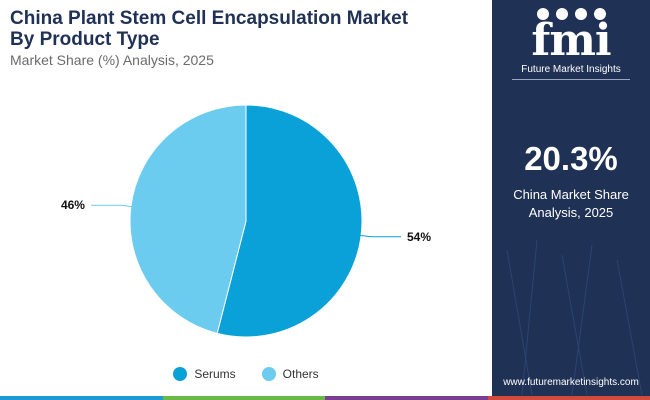 Image resolution: width=650 pixels, height=400 pixels. What do you see at coordinates (571, 14) in the screenshot?
I see `logo-icons` at bounding box center [571, 14].